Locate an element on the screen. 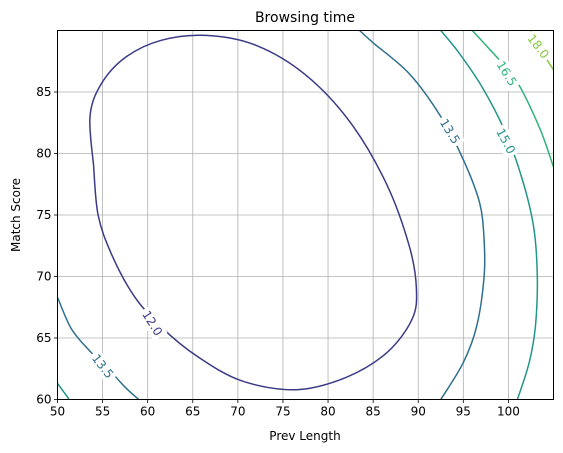 This screenshot has width=563, height=453. x-tick-label: 65 is located at coordinates (192, 412).